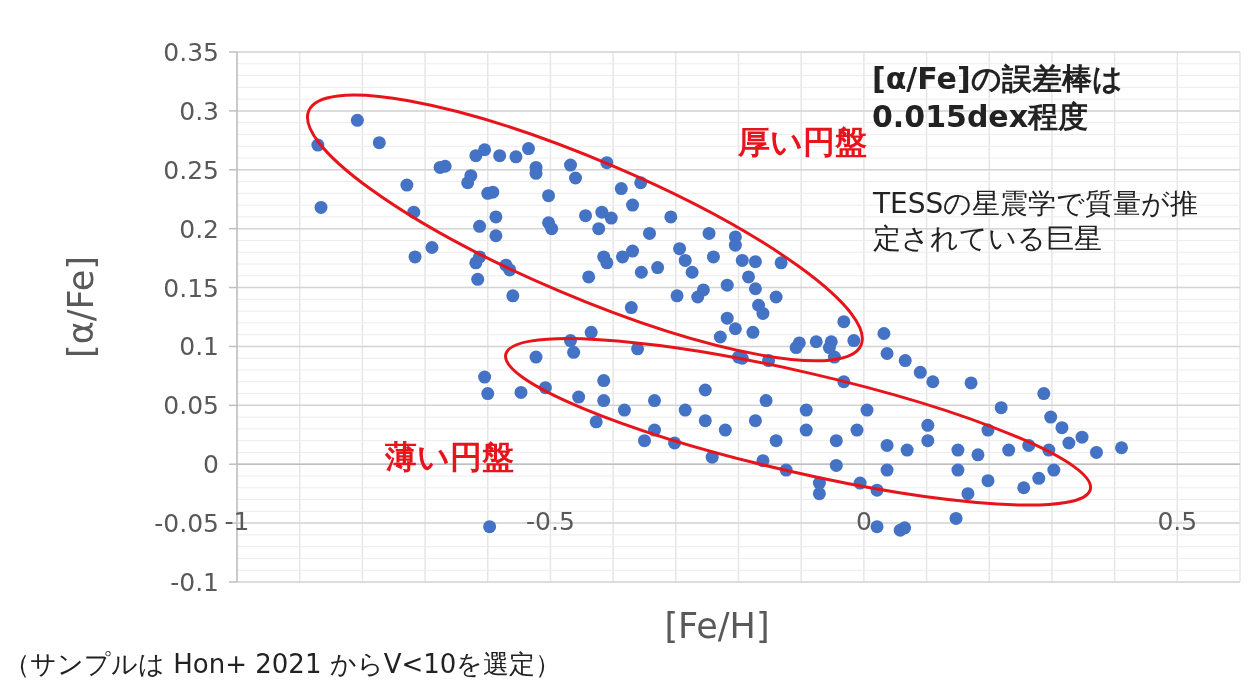 Image resolution: width=1252 pixels, height=685 pixels. What do you see at coordinates (550, 522) in the screenshot?
I see `x-tick-label: -0.5` at bounding box center [550, 522].